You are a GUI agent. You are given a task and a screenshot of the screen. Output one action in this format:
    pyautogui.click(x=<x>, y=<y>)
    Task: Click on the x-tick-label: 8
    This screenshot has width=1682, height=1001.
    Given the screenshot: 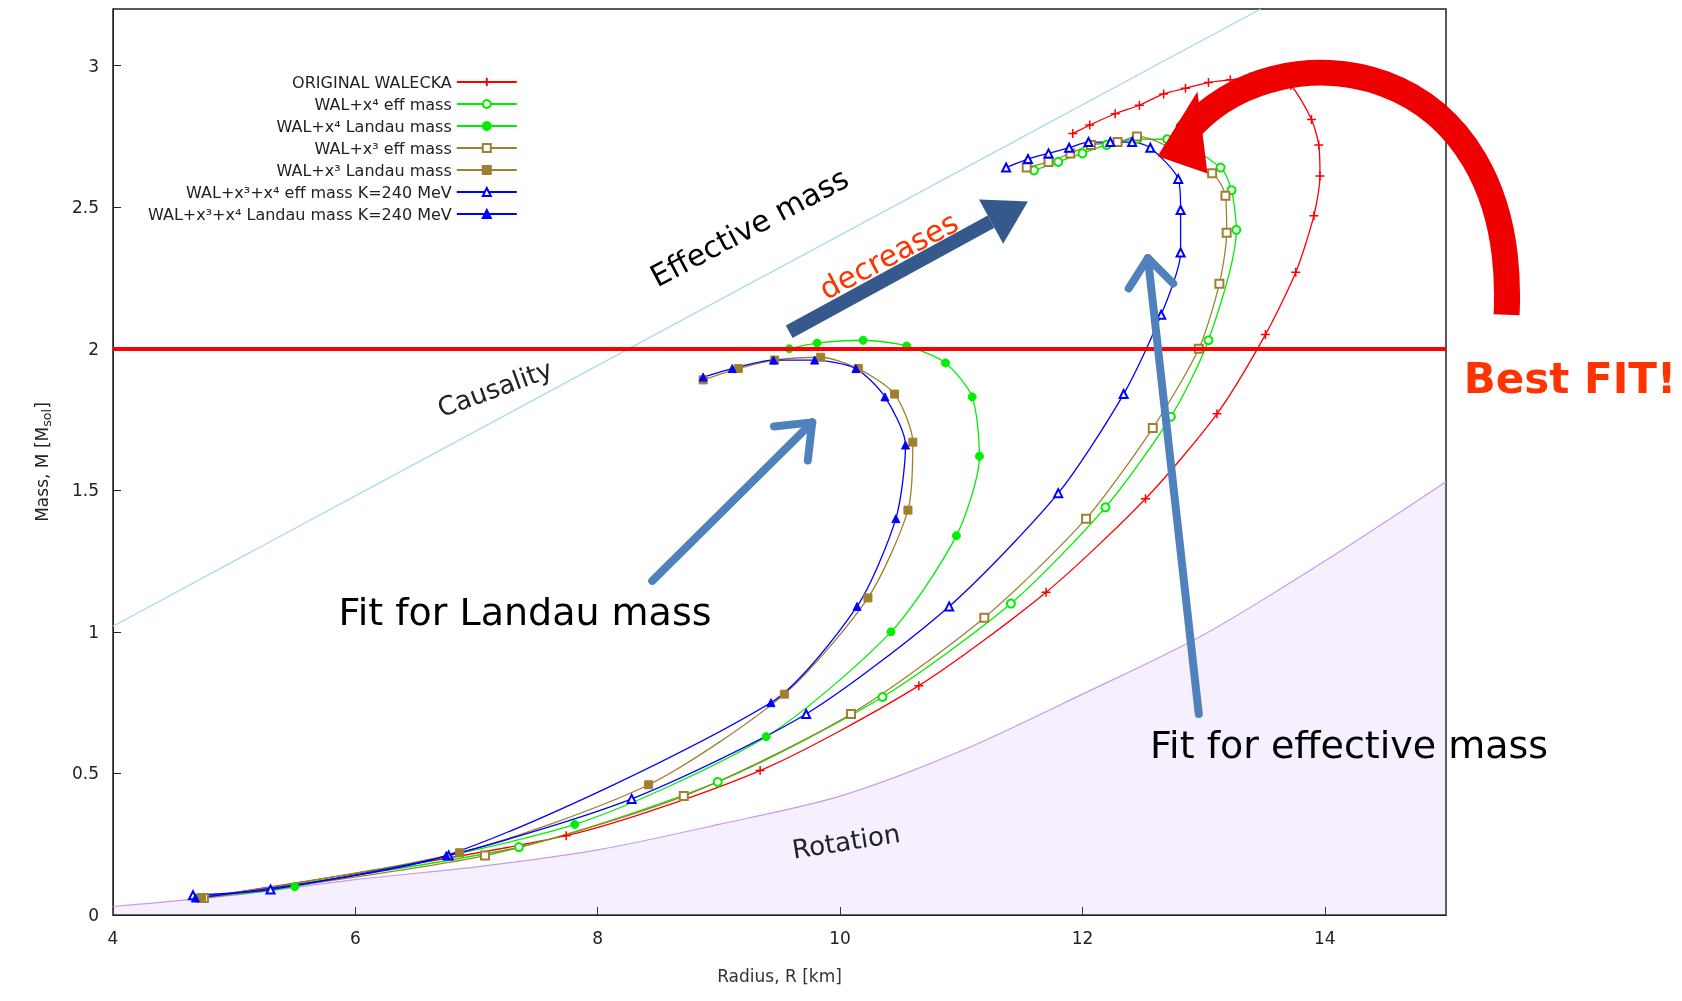 What is the action you would take?
    pyautogui.click(x=598, y=937)
    